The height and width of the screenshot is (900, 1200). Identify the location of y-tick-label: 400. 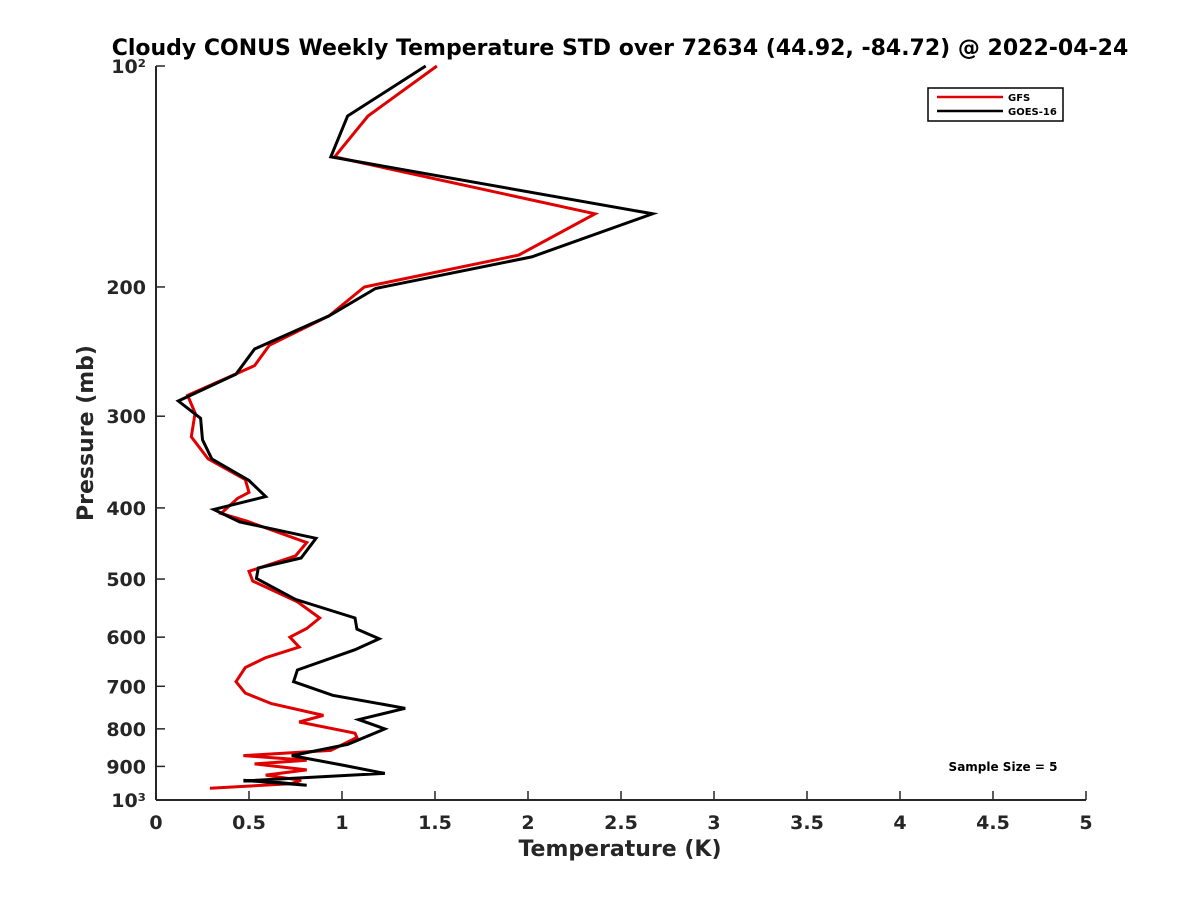
(126, 509).